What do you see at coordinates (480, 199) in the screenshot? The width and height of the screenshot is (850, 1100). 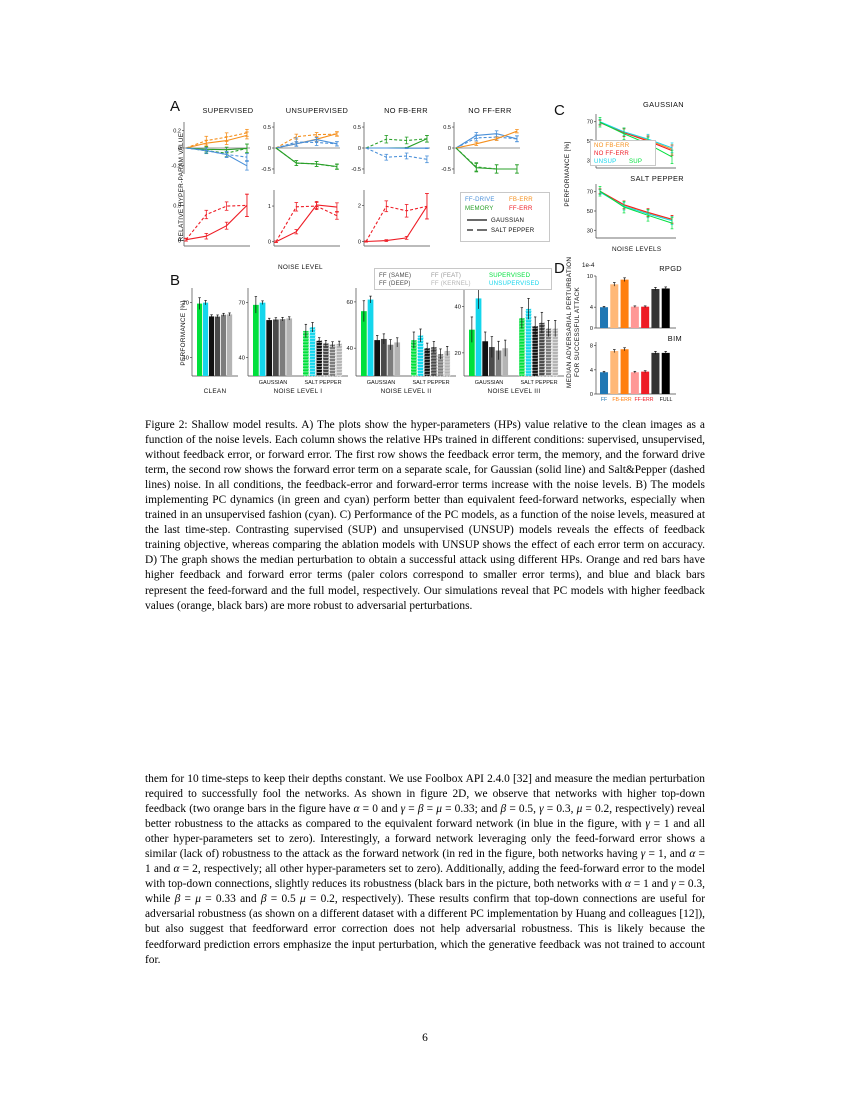 I see `legend-ff-drive: FF-DRIVE` at bounding box center [480, 199].